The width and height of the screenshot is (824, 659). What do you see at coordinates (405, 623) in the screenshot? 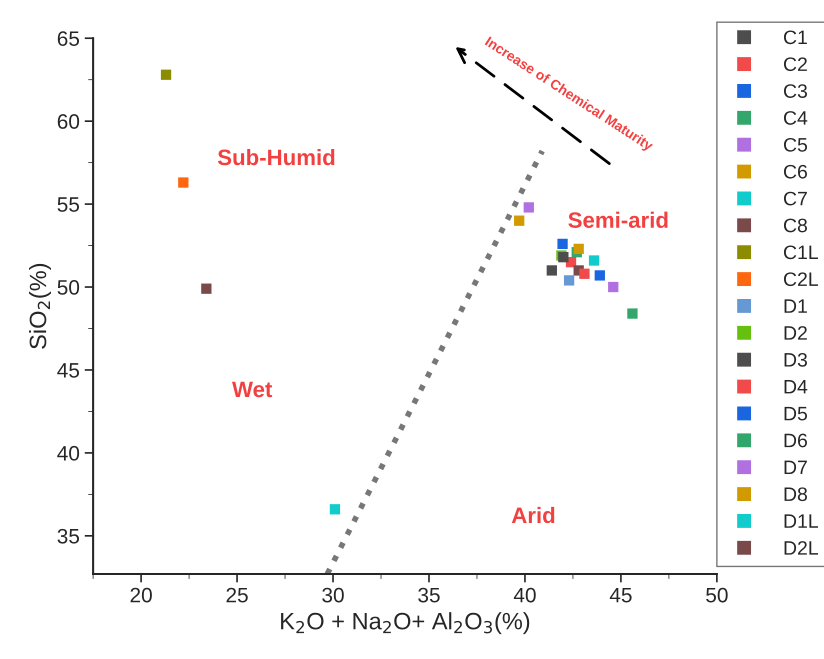
I see `text: K$_{2}$O + Na$_{2}$O+ Al$_{2}$O$_{3}$(%)` at bounding box center [405, 623].